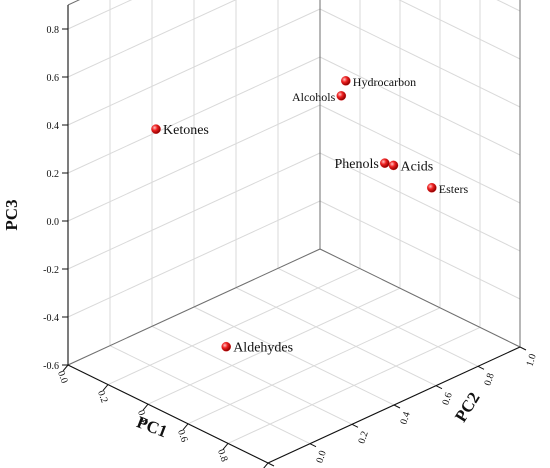  Describe the element at coordinates (53, 30) in the screenshot. I see `z-tick-label: 0.8` at that location.